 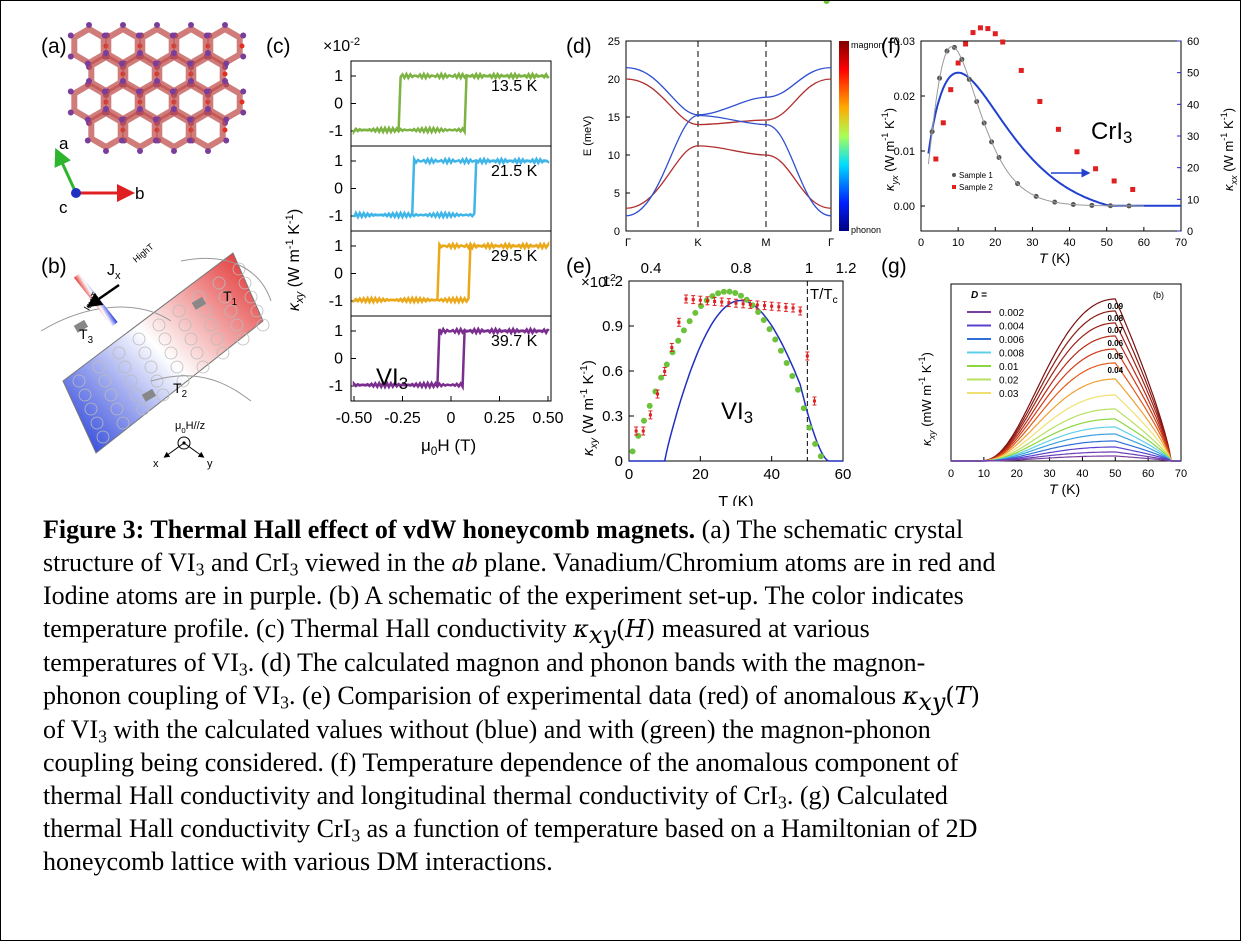 What do you see at coordinates (294, 231) in the screenshot?
I see `y-axis-title-part: K` at bounding box center [294, 231].